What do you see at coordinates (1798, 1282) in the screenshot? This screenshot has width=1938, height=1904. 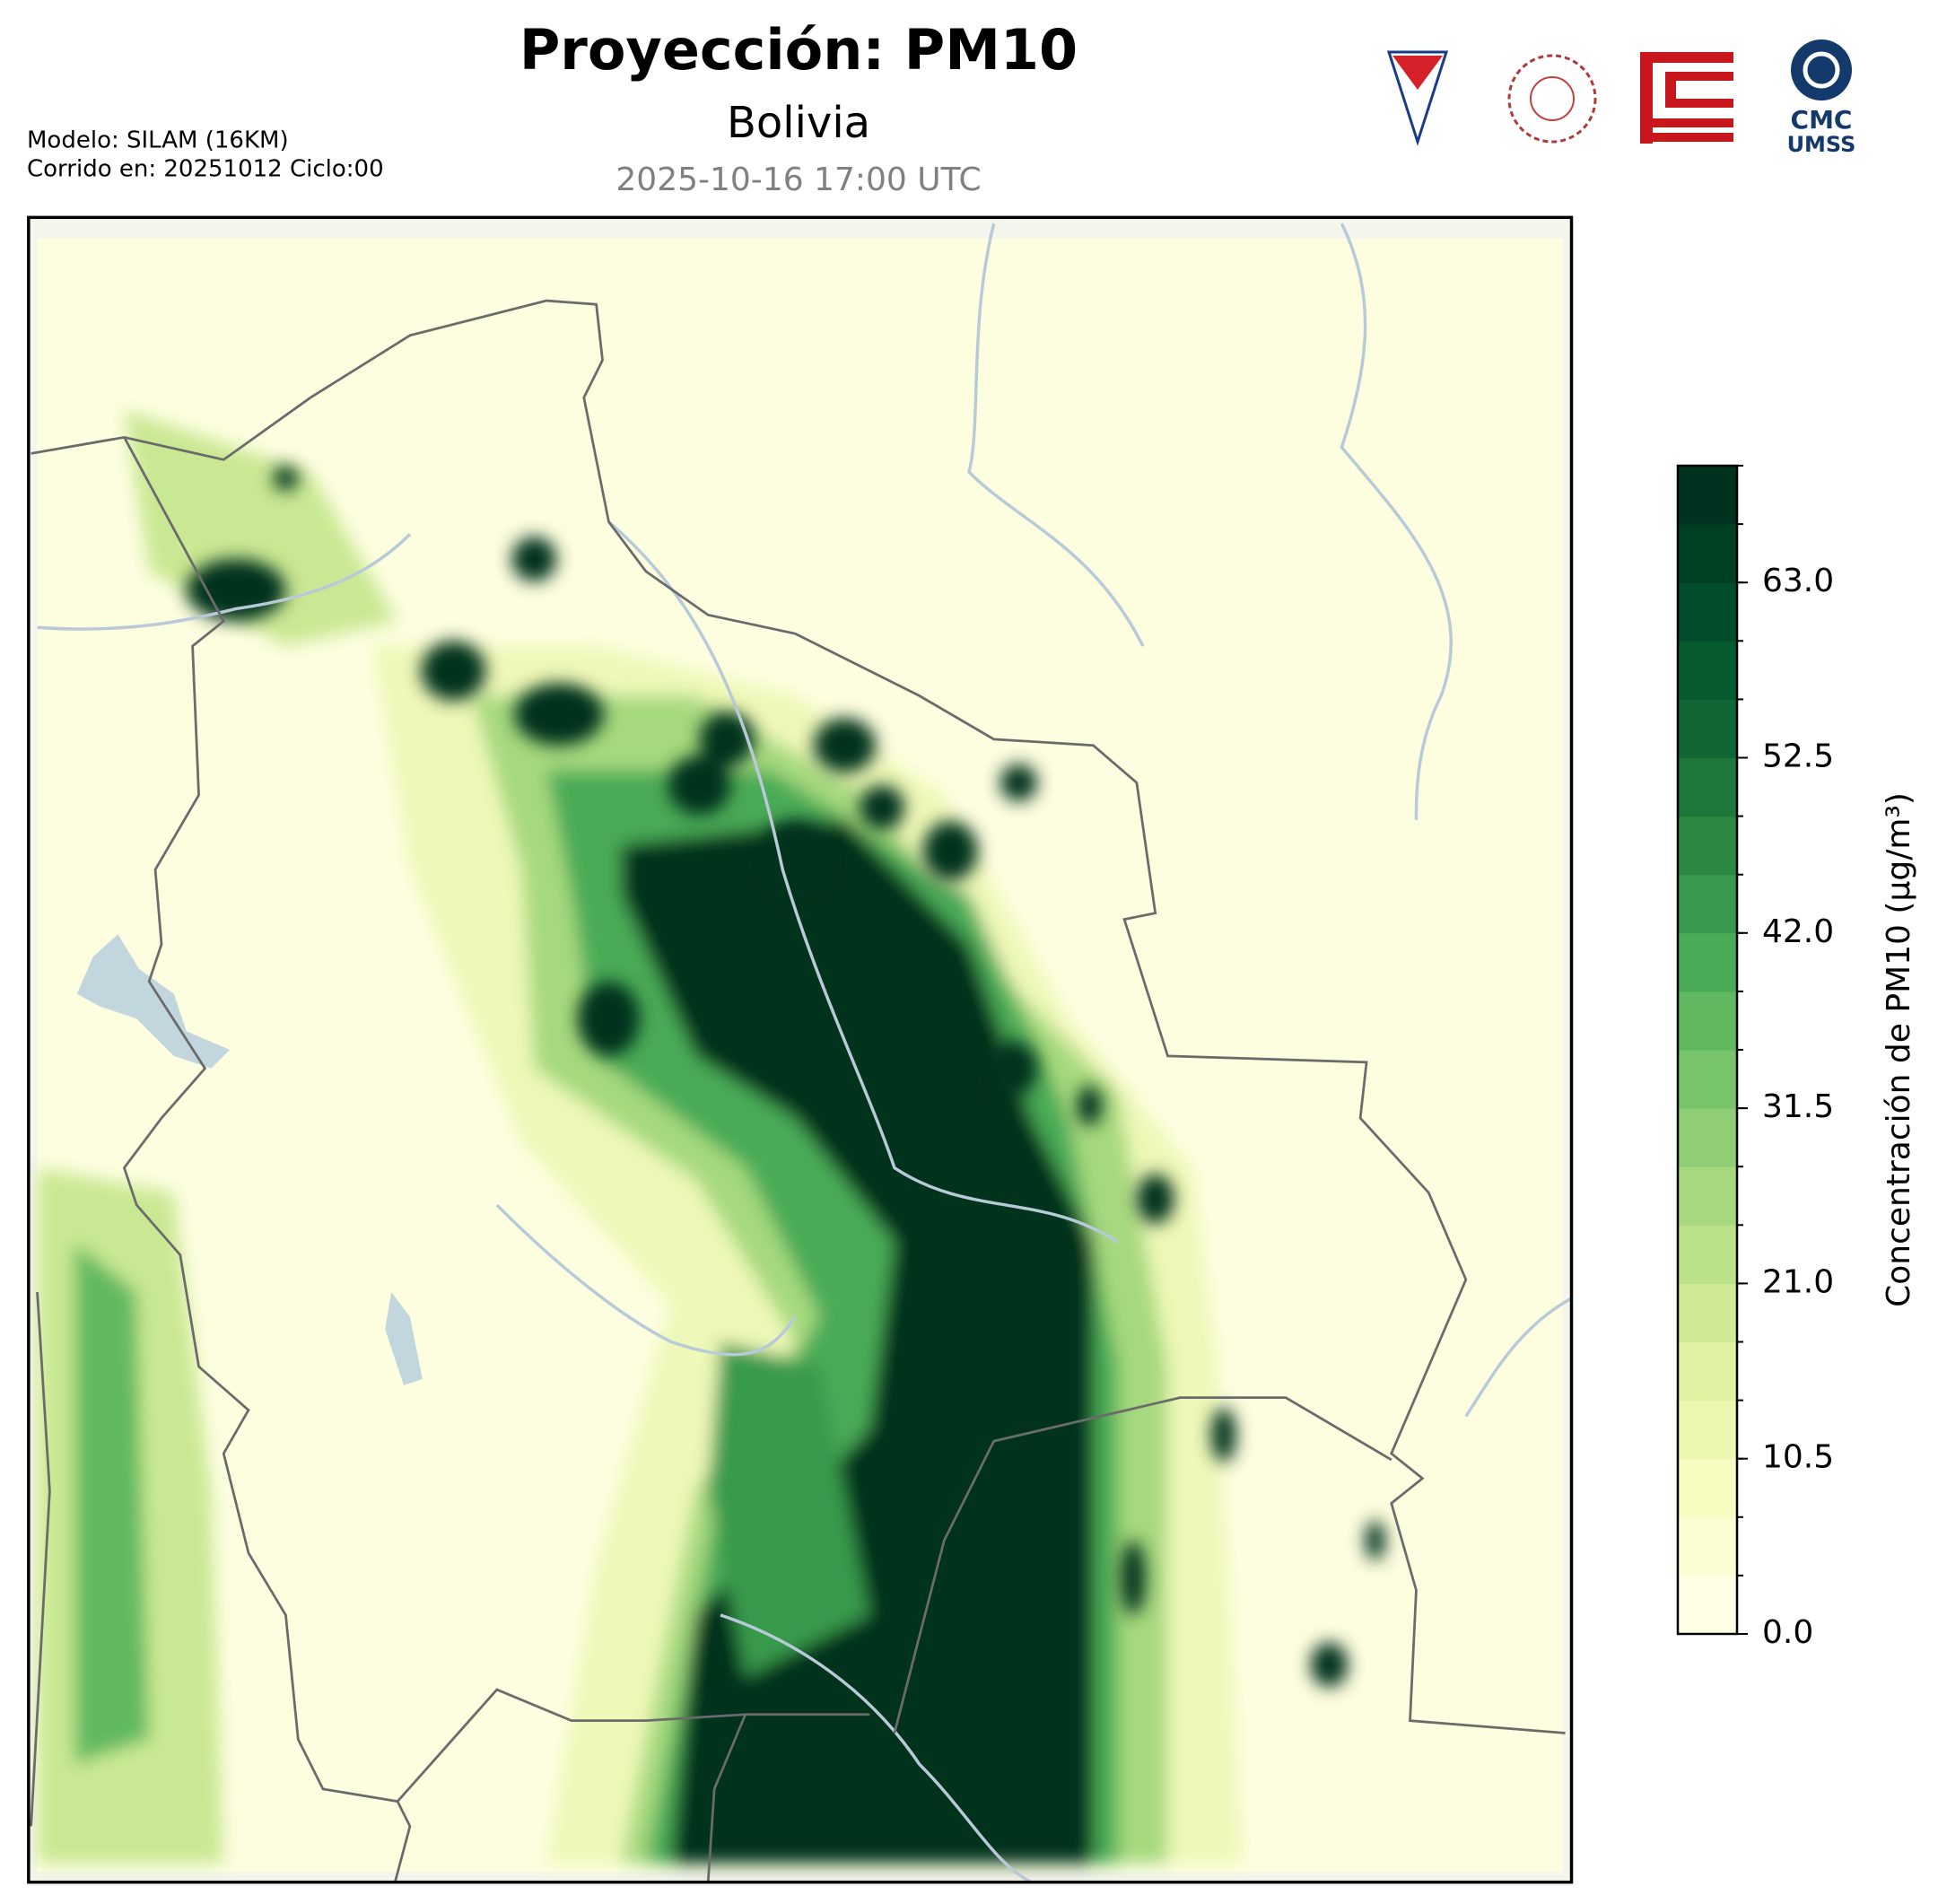 I see `tick-label: 21.0` at bounding box center [1798, 1282].